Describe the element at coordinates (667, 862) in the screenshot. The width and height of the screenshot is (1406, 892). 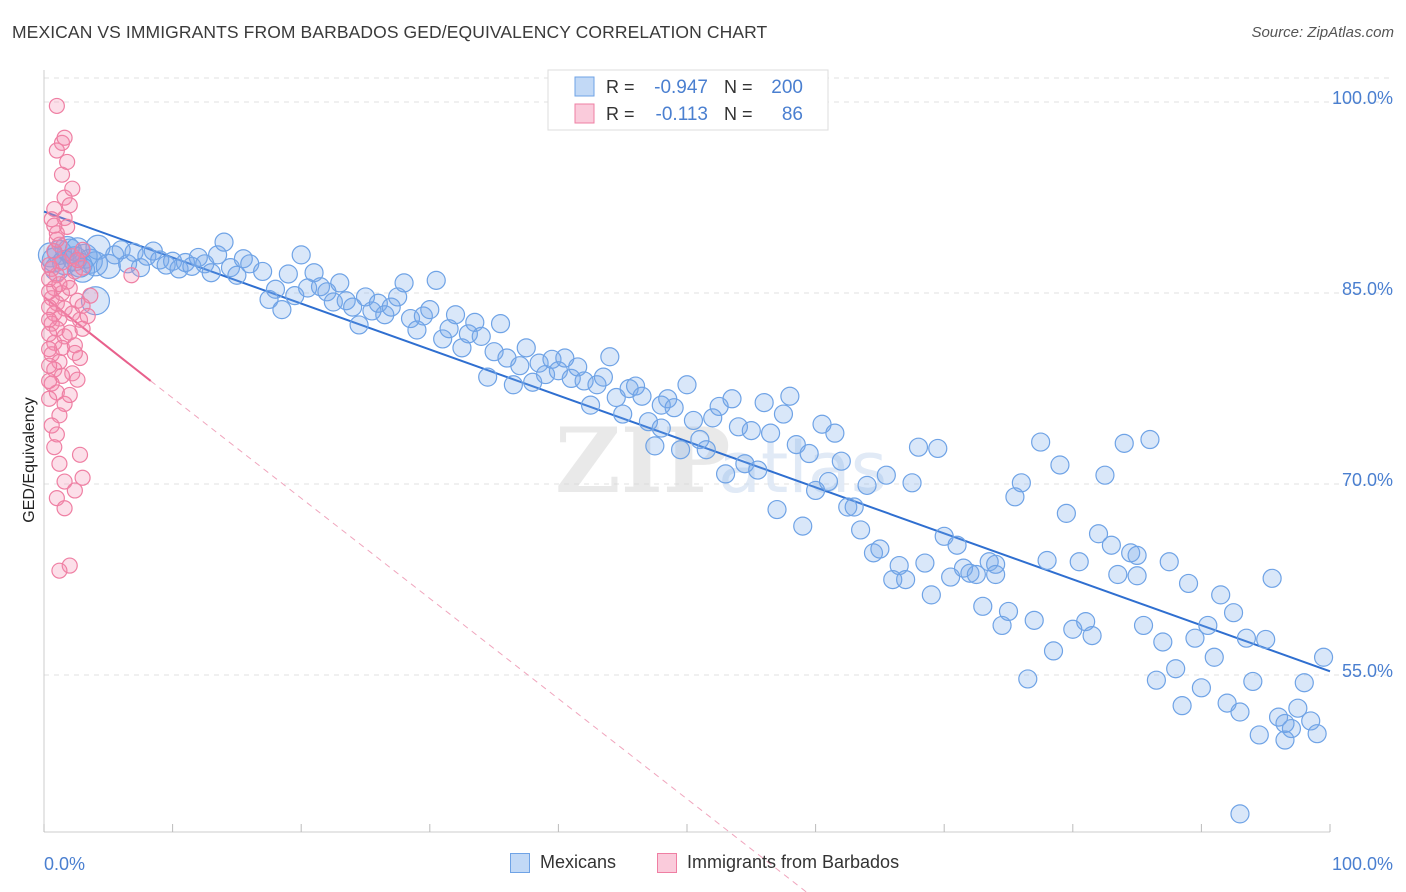
I see `barbados-swatch` at that location.